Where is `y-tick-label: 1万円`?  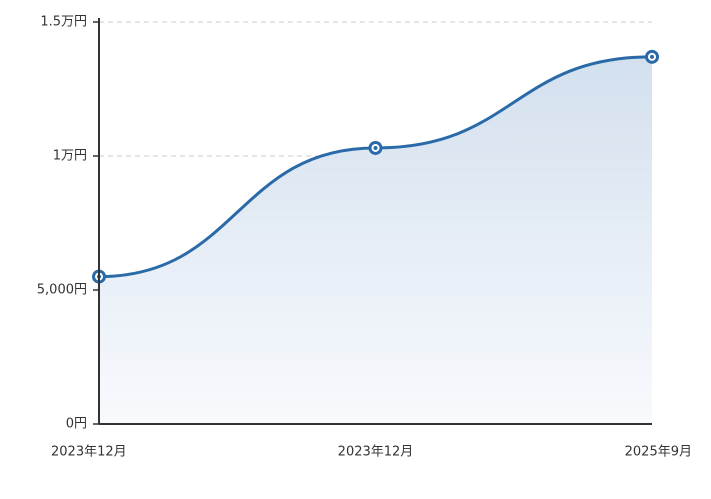
y-tick-label: 1万円 is located at coordinates (70, 156).